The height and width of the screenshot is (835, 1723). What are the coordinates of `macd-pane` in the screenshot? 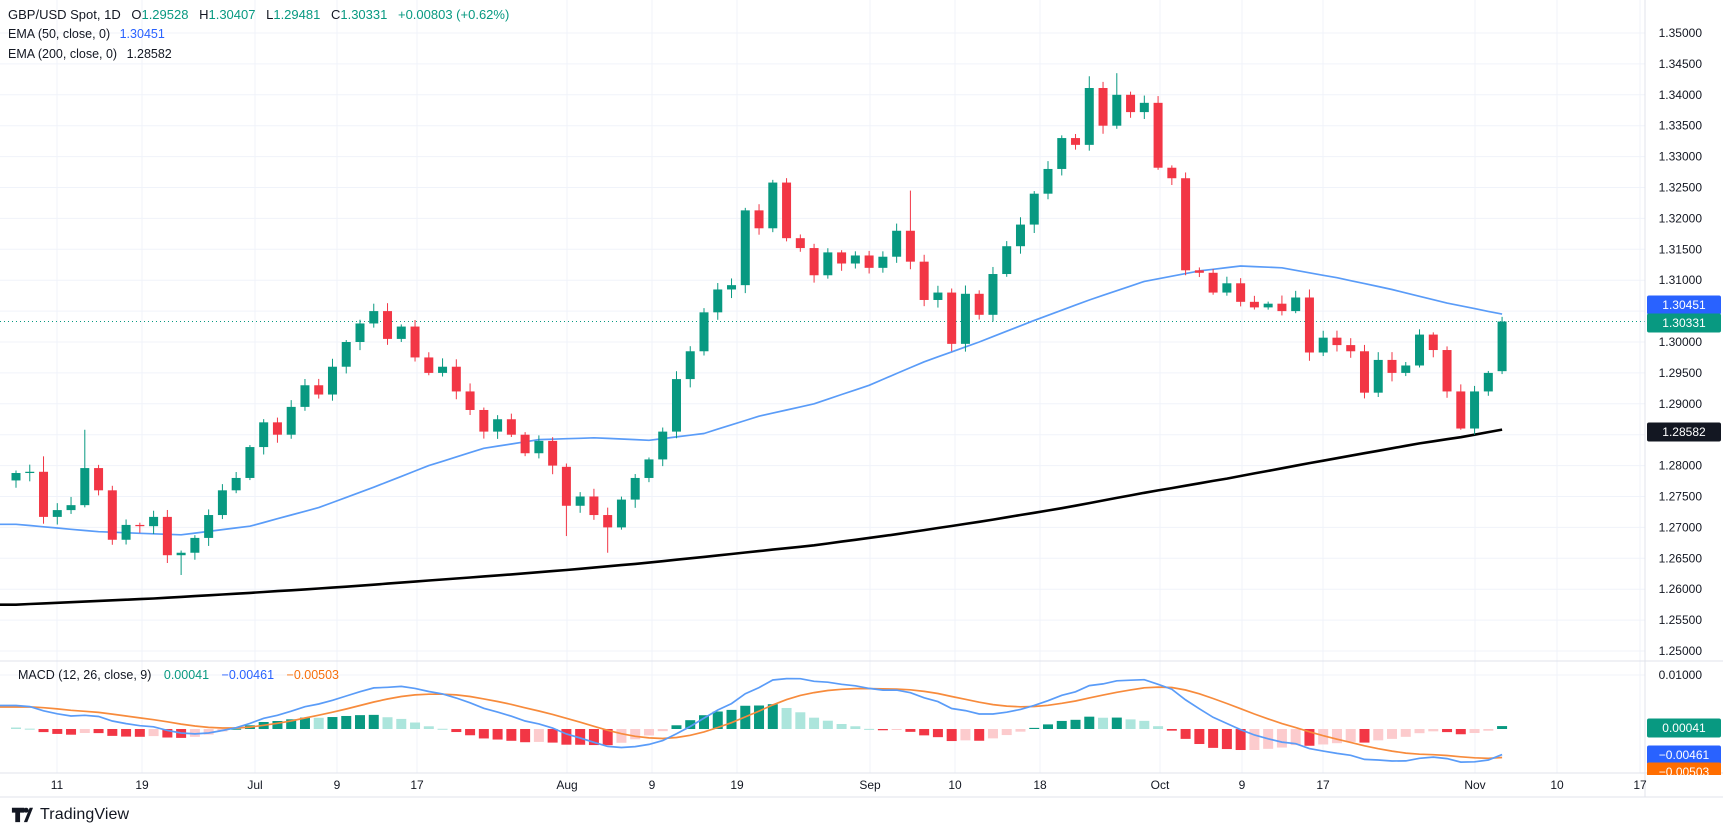 It's located at (754, 720).